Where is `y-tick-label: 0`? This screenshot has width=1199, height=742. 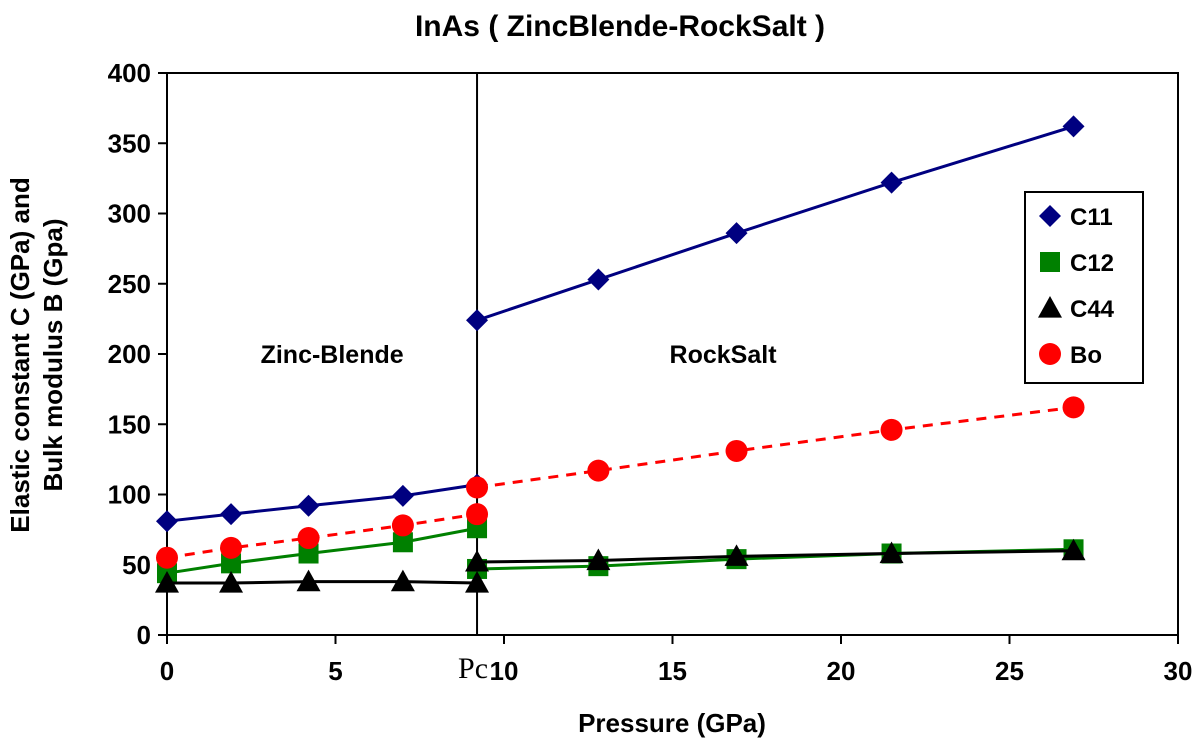 y-tick-label: 0 is located at coordinates (144, 635).